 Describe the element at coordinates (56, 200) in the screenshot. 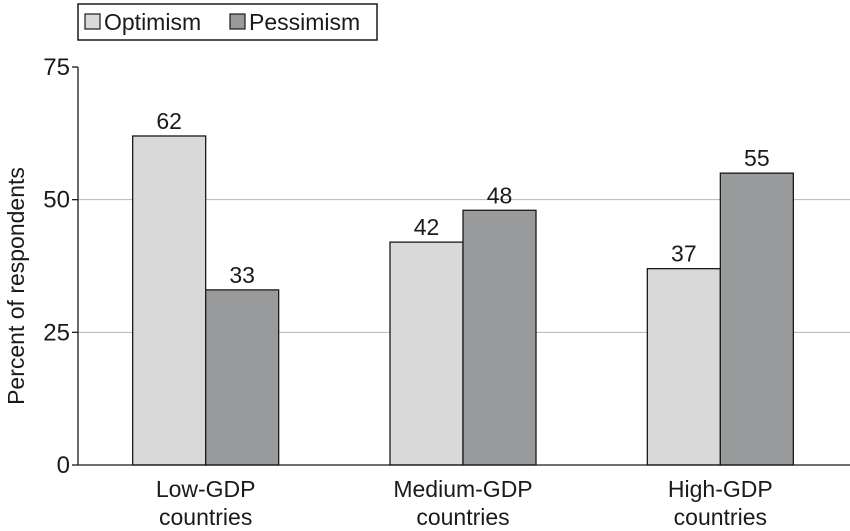

I see `y-tick-label-50: 50` at that location.